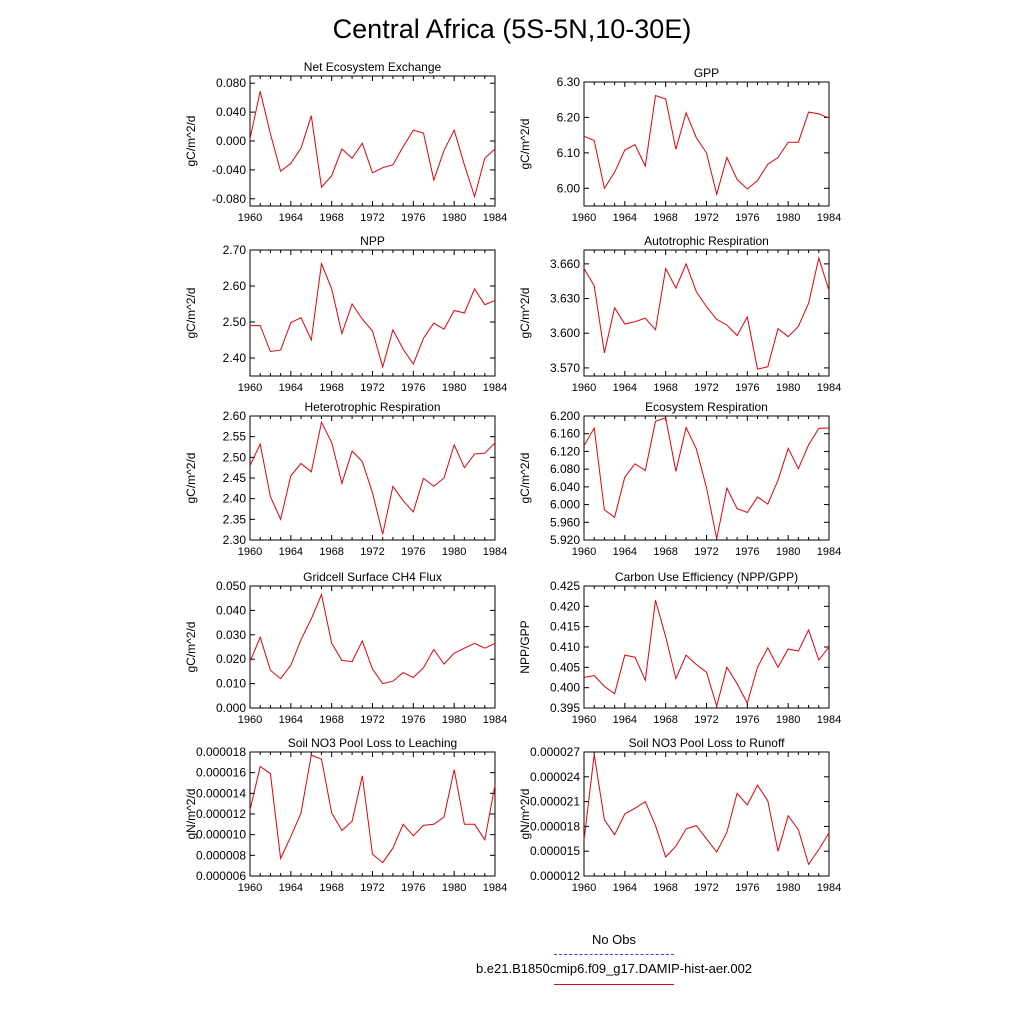  I want to click on panel-7-xtick-label: 1984, so click(495, 720).